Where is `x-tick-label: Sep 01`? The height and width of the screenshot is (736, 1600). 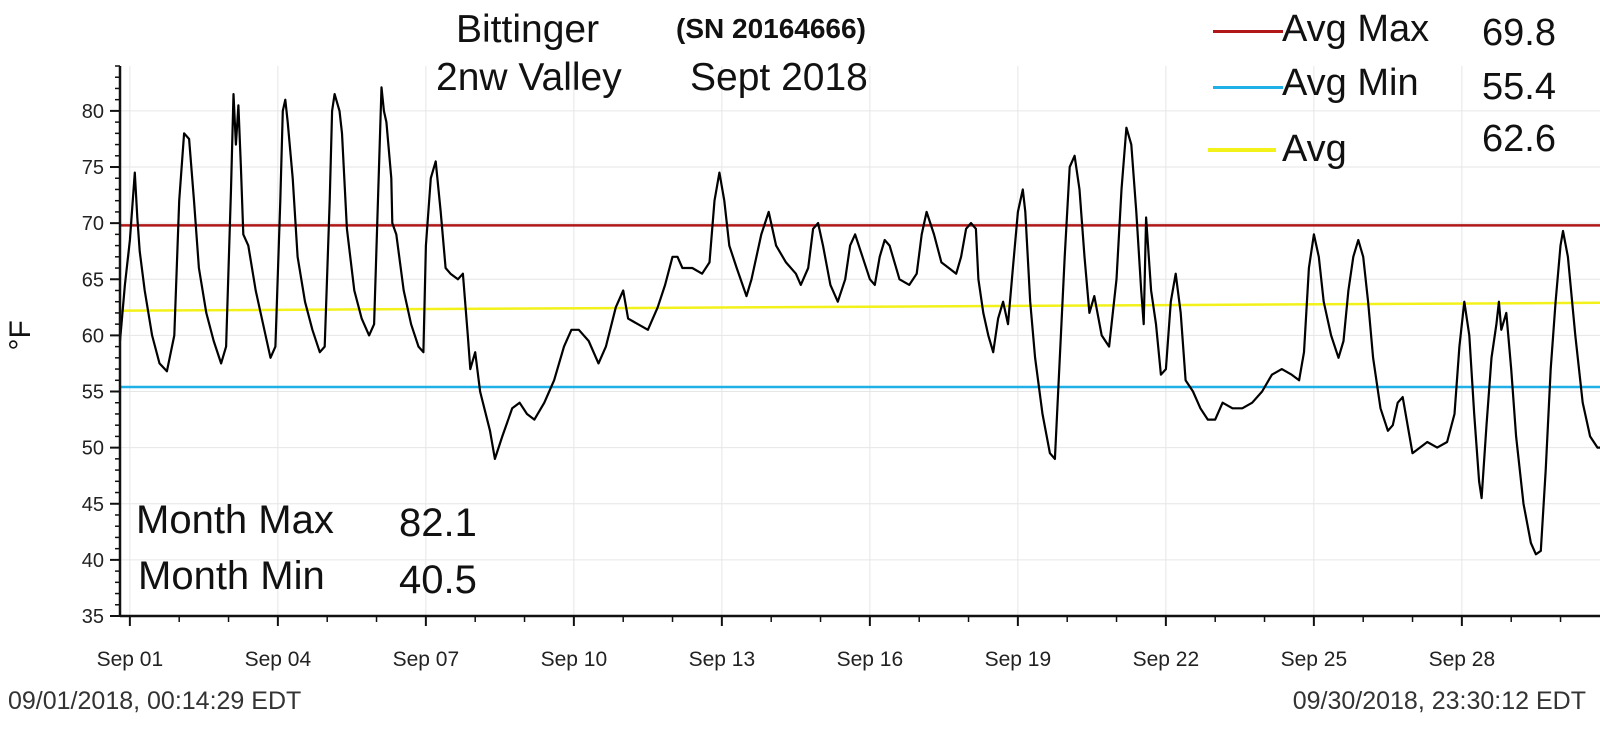
x-tick-label: Sep 01 is located at coordinates (130, 659).